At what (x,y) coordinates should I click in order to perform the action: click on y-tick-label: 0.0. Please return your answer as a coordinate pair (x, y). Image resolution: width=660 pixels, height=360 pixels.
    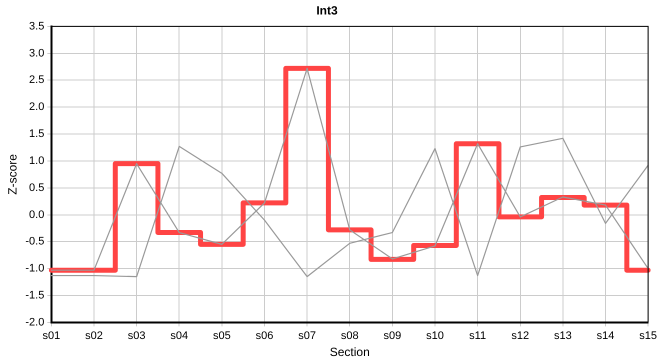
    Looking at the image, I should click on (36, 214).